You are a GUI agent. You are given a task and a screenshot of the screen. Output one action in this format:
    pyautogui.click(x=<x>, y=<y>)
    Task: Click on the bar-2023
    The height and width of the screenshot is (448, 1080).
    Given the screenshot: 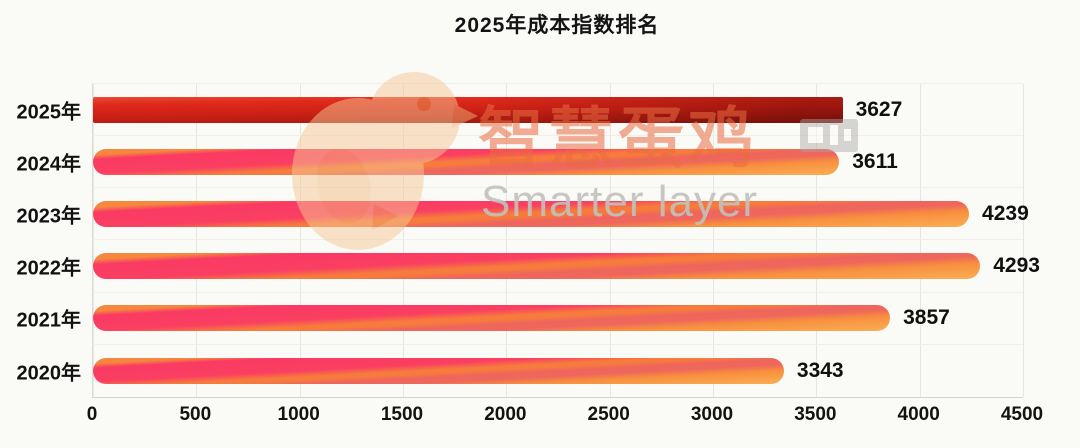 What is the action you would take?
    pyautogui.click(x=531, y=213)
    